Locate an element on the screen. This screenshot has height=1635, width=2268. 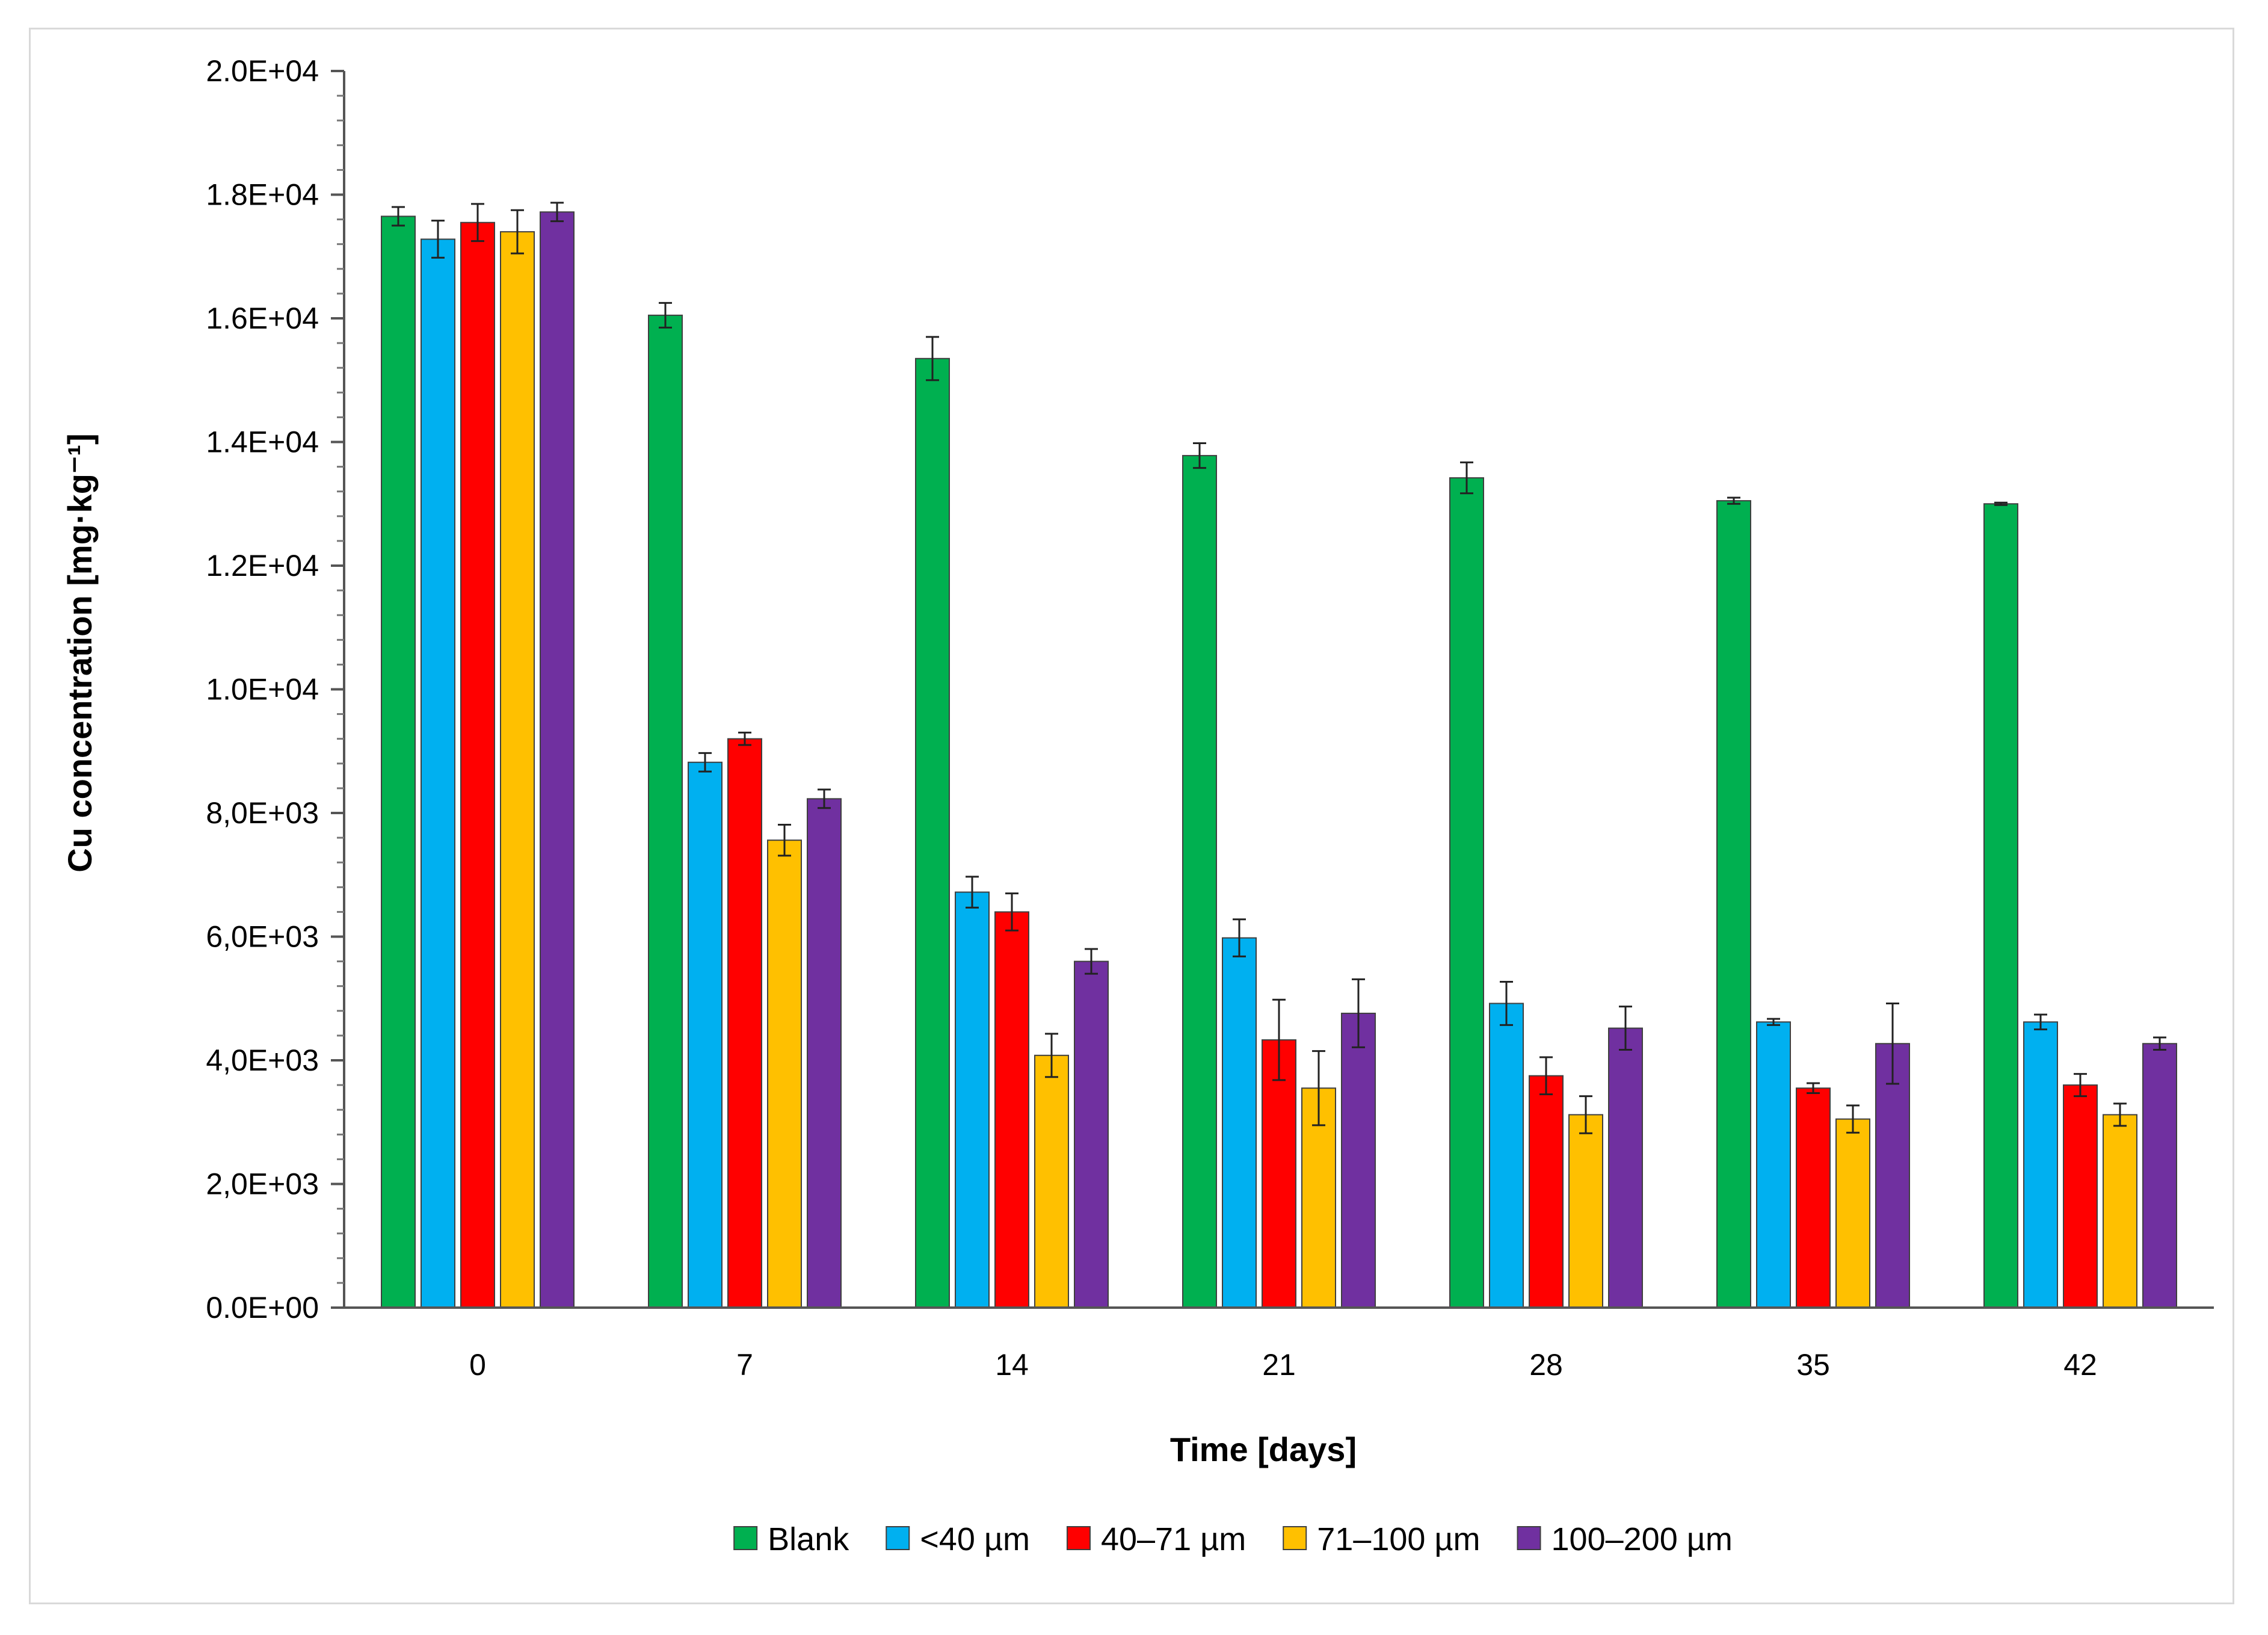
y-tick-label: 1.0E+04 is located at coordinates (262, 689).